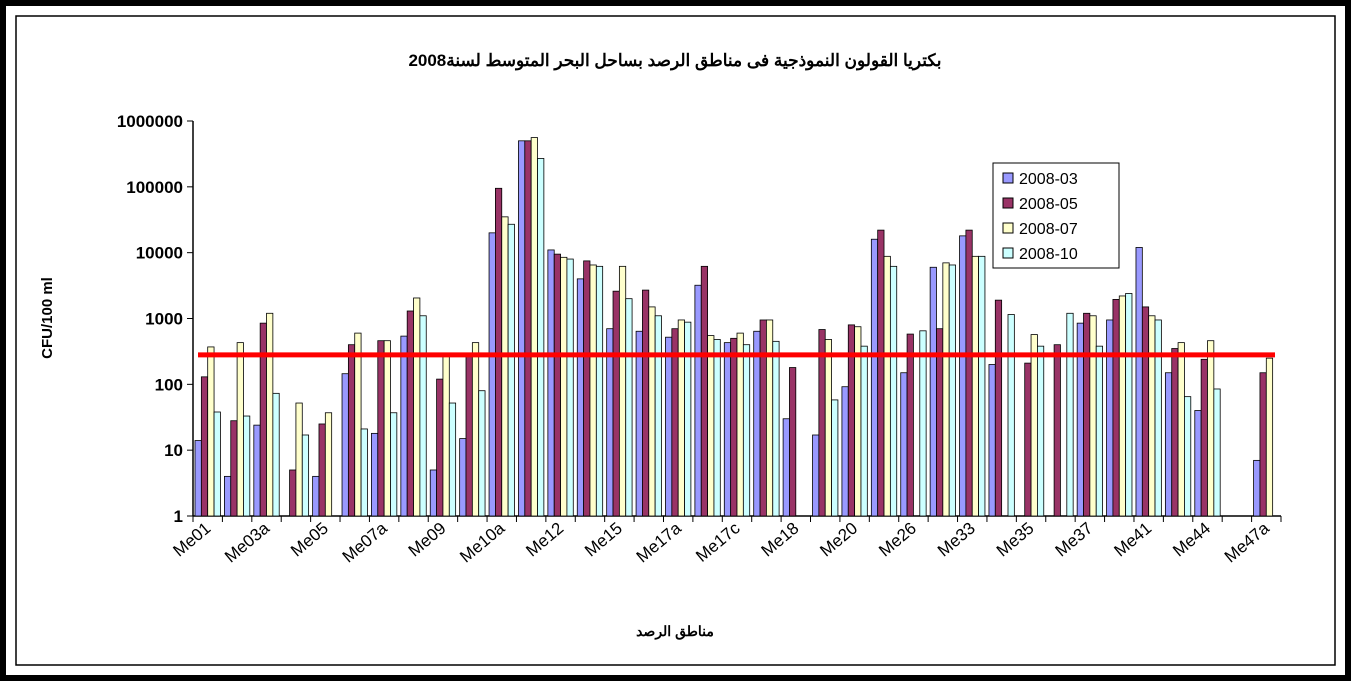 The image size is (1351, 681). I want to click on x-tick-label: Me09, so click(427, 540).